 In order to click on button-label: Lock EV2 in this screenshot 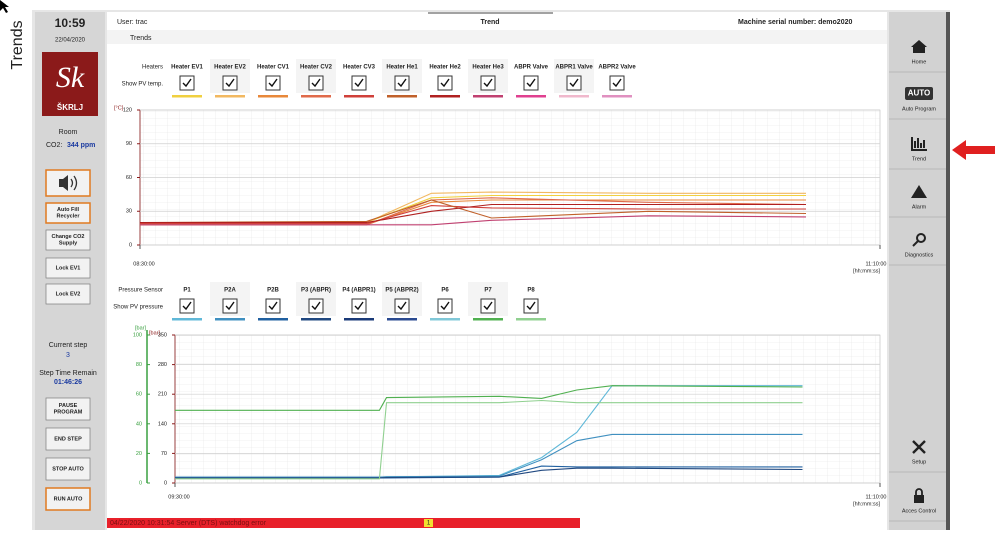, I will do `click(68, 294)`.